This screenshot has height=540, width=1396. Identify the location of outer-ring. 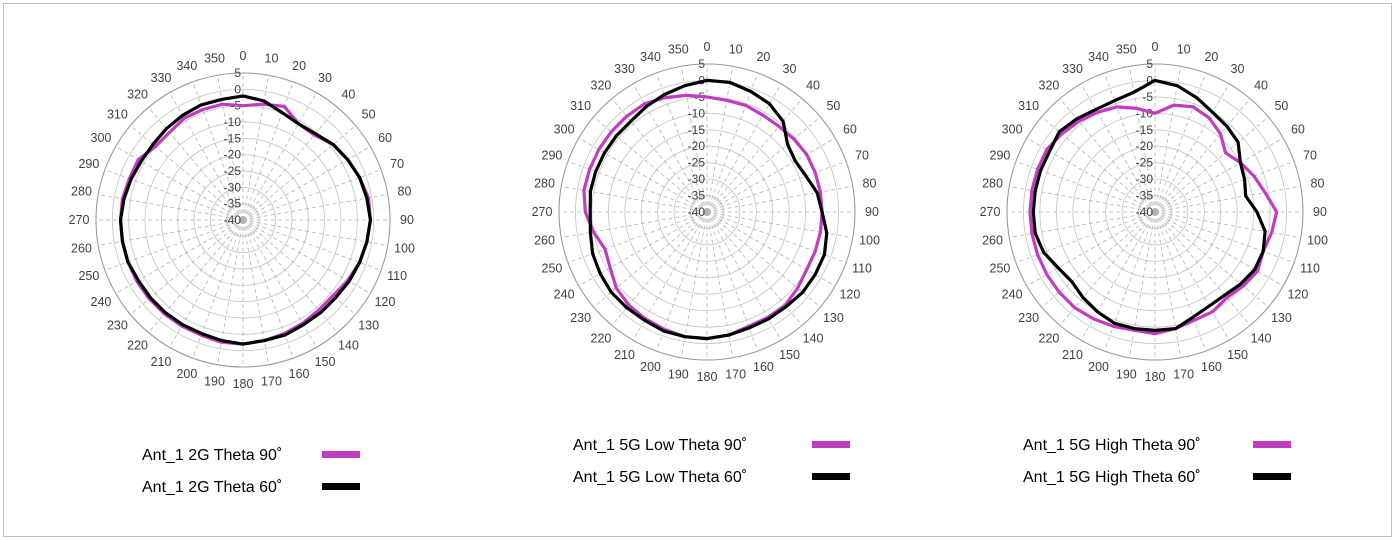
(243, 220).